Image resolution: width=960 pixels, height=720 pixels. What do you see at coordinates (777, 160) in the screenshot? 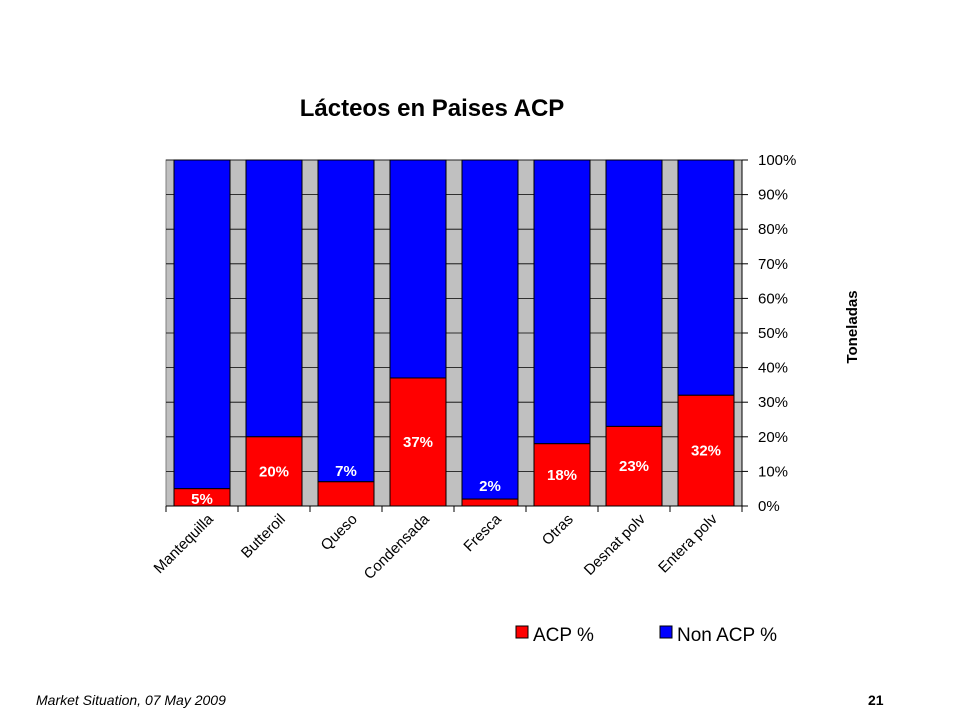
I see `y-tick-label: 100%` at bounding box center [777, 160].